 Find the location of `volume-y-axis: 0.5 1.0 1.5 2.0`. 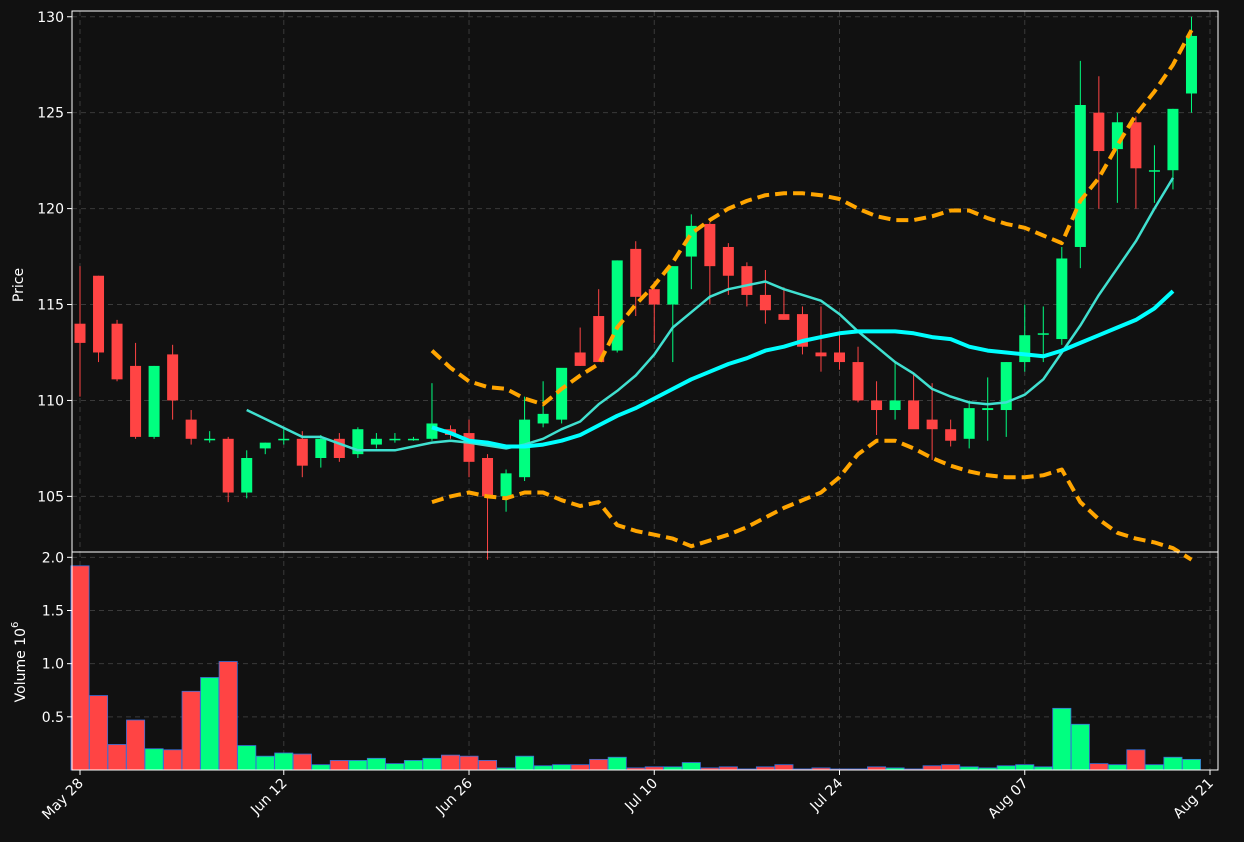

volume-y-axis: 0.5 1.0 1.5 2.0 is located at coordinates (57, 638).